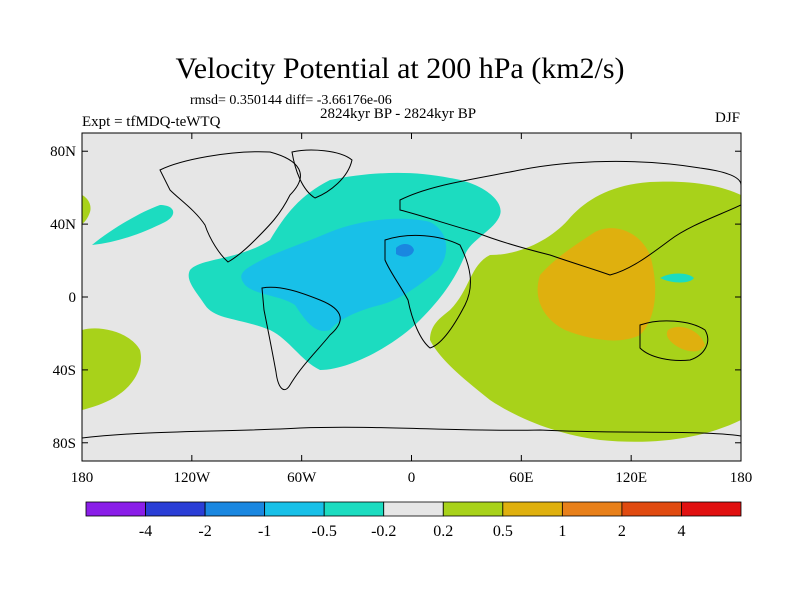  What do you see at coordinates (427, 292) in the screenshot?
I see `coast-africa` at bounding box center [427, 292].